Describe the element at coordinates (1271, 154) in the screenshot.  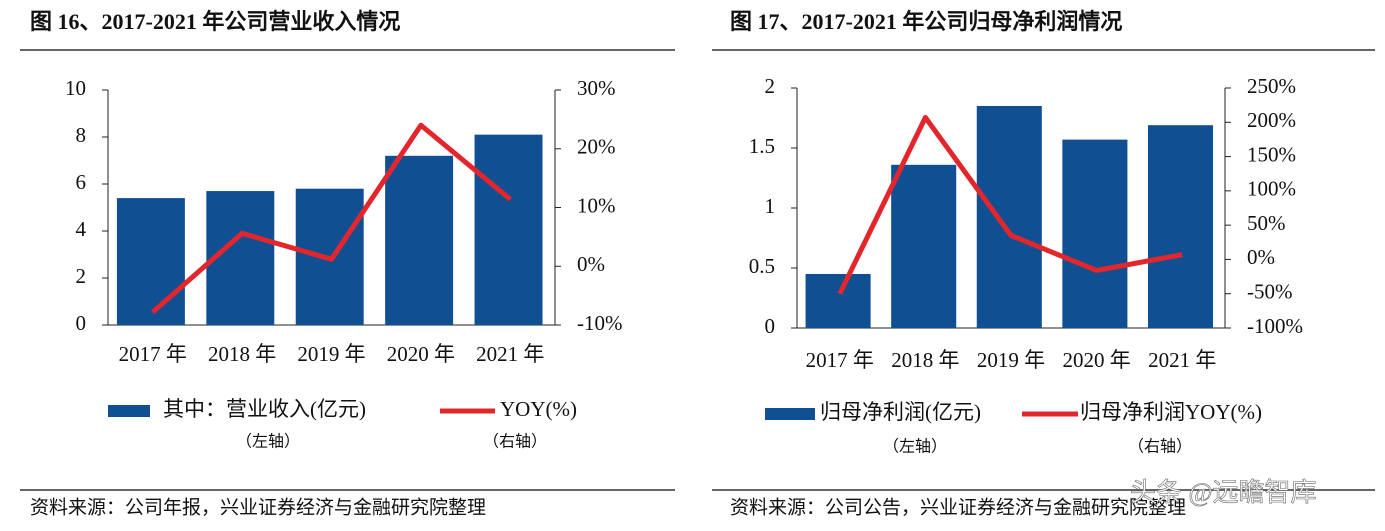
I see `y2-tick-label: 150%` at that location.